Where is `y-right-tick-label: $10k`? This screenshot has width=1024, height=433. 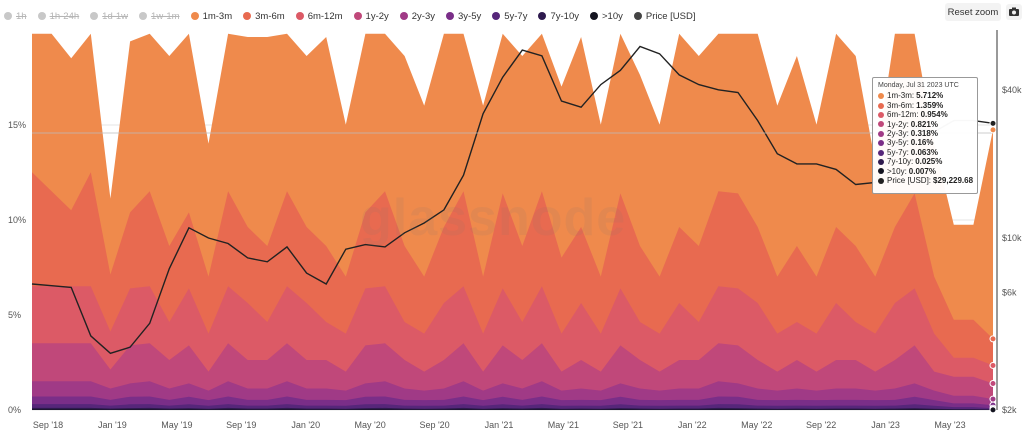
y-right-tick-label: $10k is located at coordinates (1012, 238).